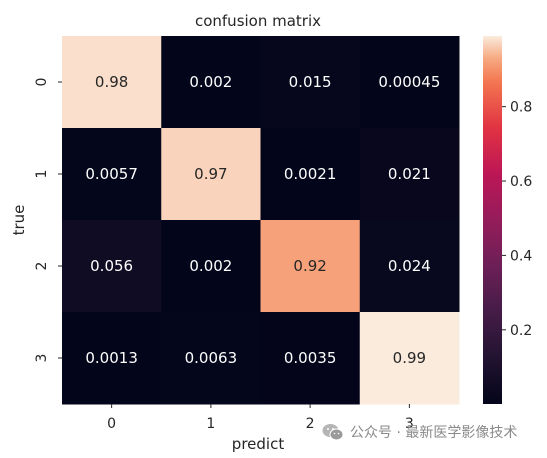 This screenshot has width=547, height=458. I want to click on cell-value-label: 0.0057, so click(111, 174).